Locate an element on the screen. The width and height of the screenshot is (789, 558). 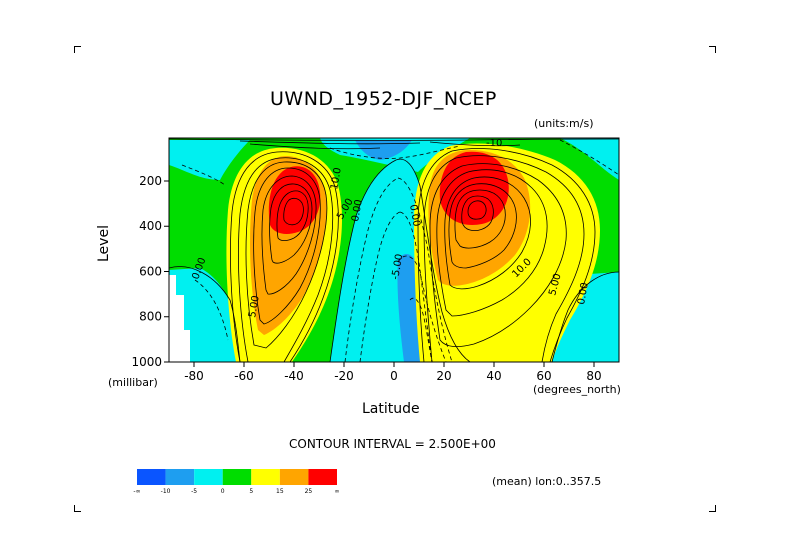
x-tick-label: 0 is located at coordinates (394, 376).